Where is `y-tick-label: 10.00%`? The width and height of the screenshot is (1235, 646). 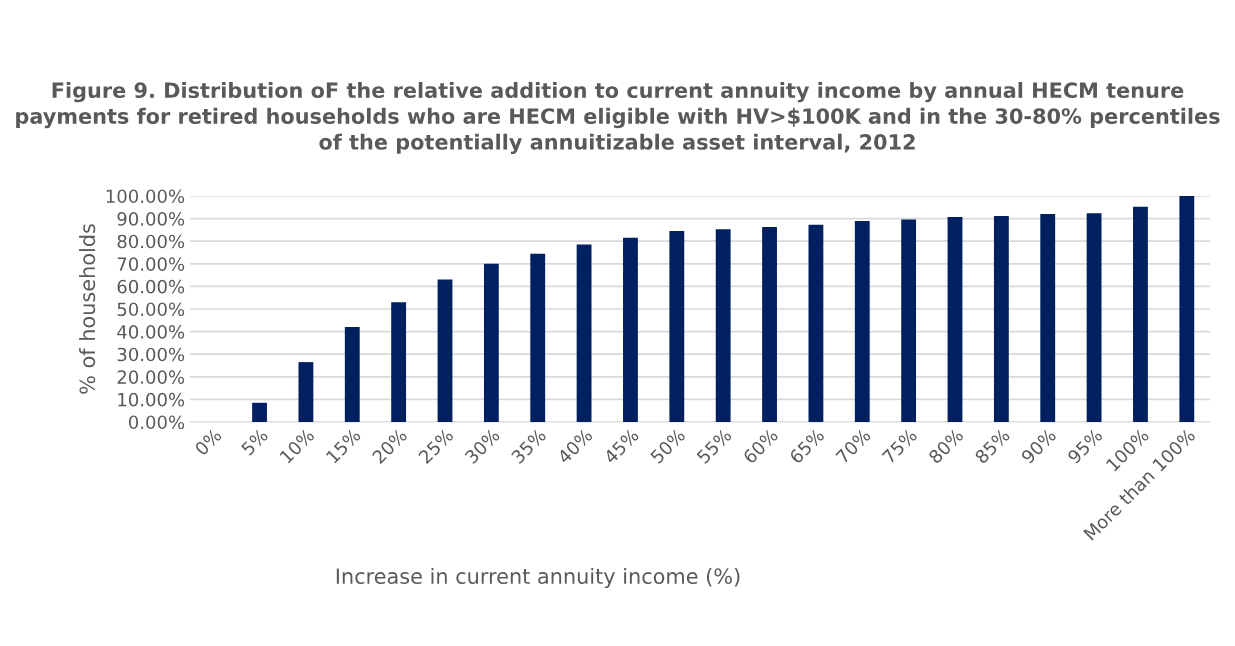
y-tick-label: 10.00% is located at coordinates (151, 399).